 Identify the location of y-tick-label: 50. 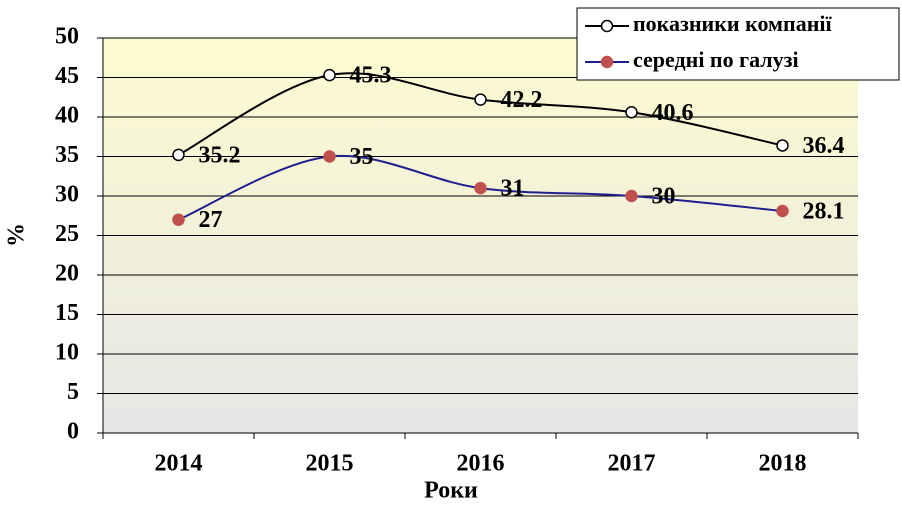
(67, 37).